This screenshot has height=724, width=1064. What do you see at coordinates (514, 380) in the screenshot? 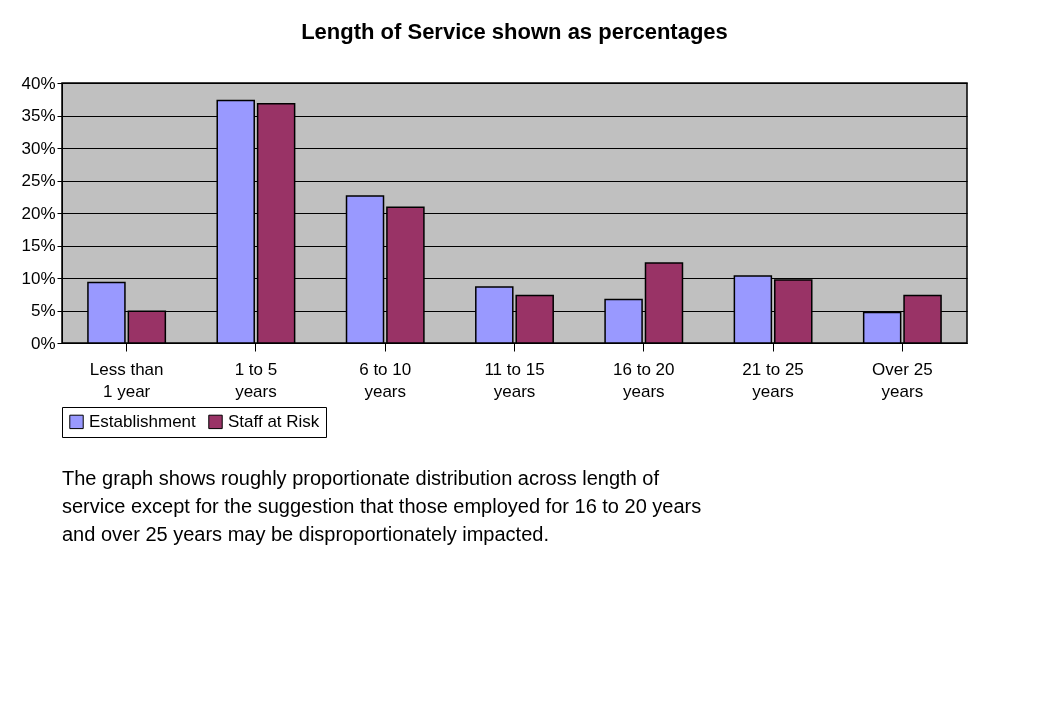
I see `x-tick-label: 11 to 15 years` at bounding box center [514, 380].